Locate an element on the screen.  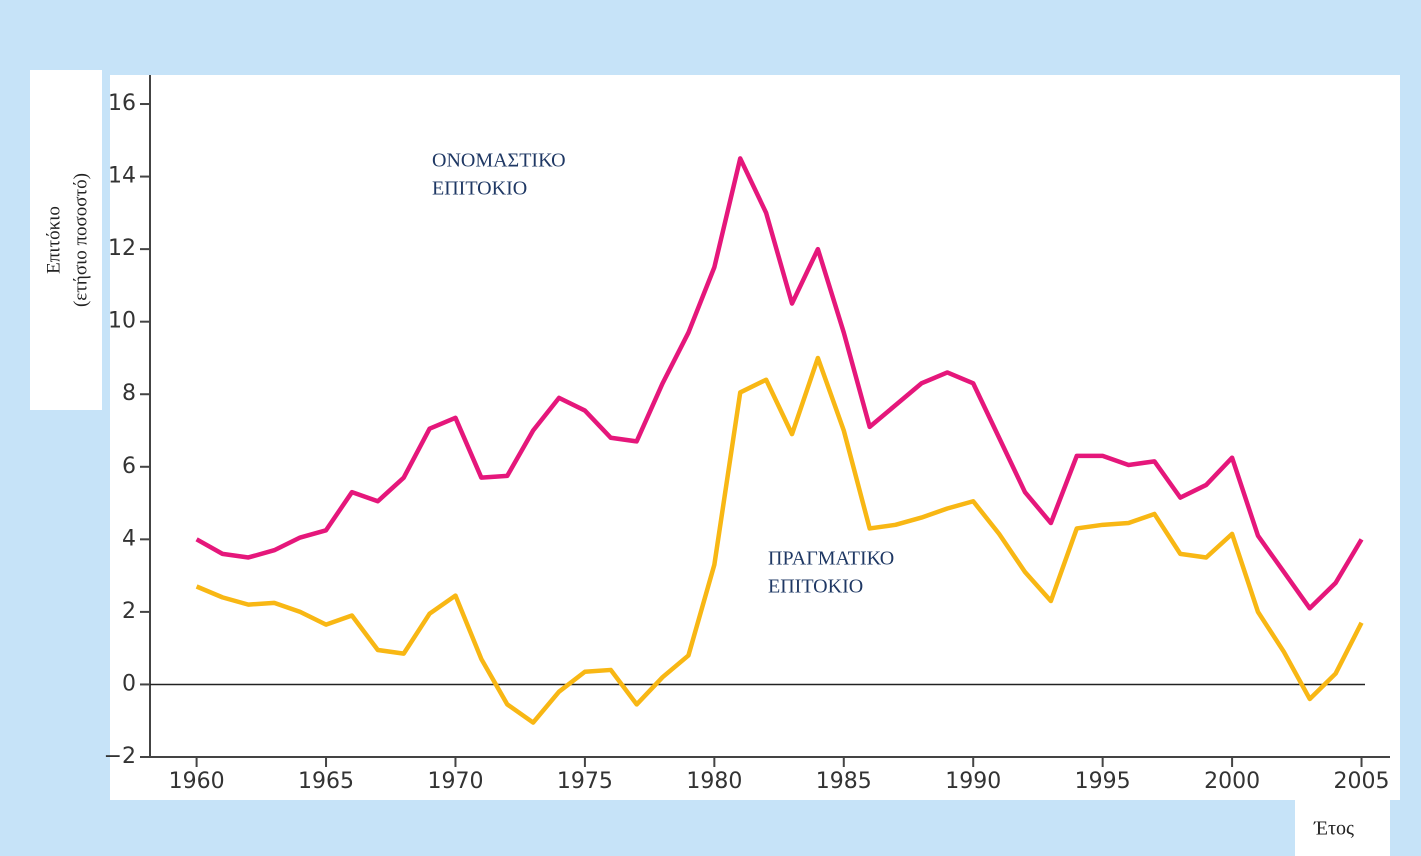
x-tick-label: 1985 is located at coordinates (844, 781).